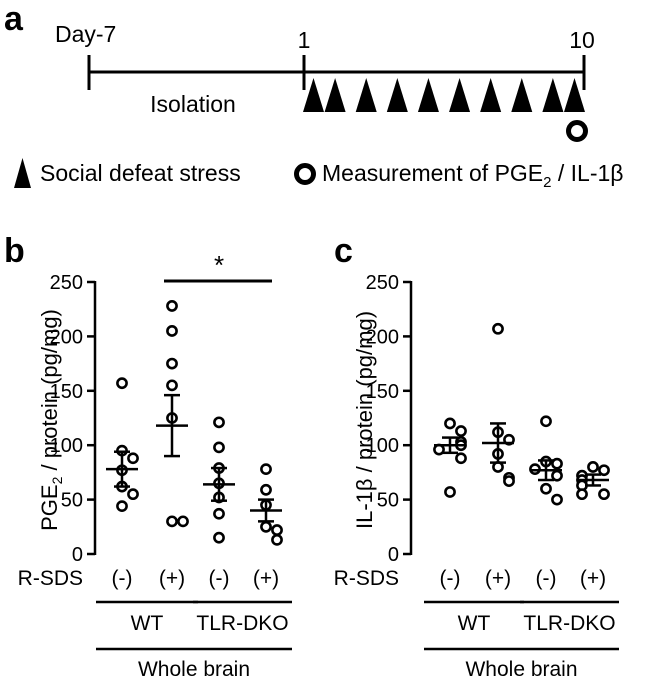 This screenshot has height=681, width=661. What do you see at coordinates (304, 40) in the screenshot?
I see `day-mid-label: 1` at bounding box center [304, 40].